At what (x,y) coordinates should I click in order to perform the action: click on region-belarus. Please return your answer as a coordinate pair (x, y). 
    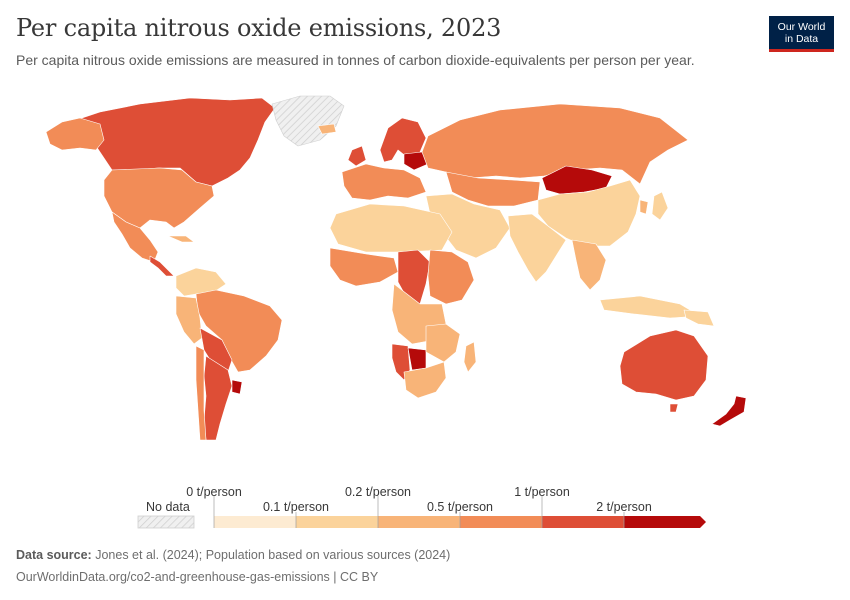
    Looking at the image, I should click on (416, 161).